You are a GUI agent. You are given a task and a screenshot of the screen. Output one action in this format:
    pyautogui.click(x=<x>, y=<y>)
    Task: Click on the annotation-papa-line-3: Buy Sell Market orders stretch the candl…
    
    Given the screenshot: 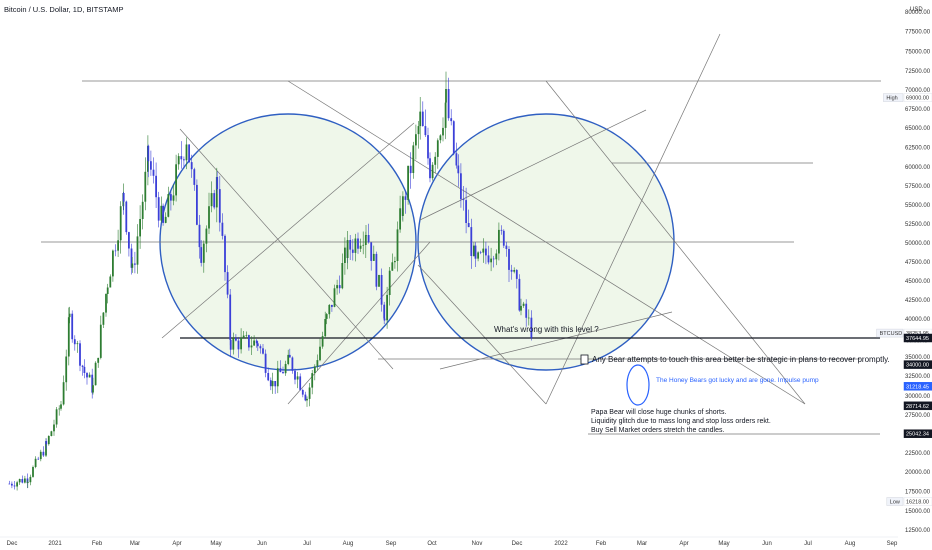 What is the action you would take?
    pyautogui.click(x=658, y=430)
    